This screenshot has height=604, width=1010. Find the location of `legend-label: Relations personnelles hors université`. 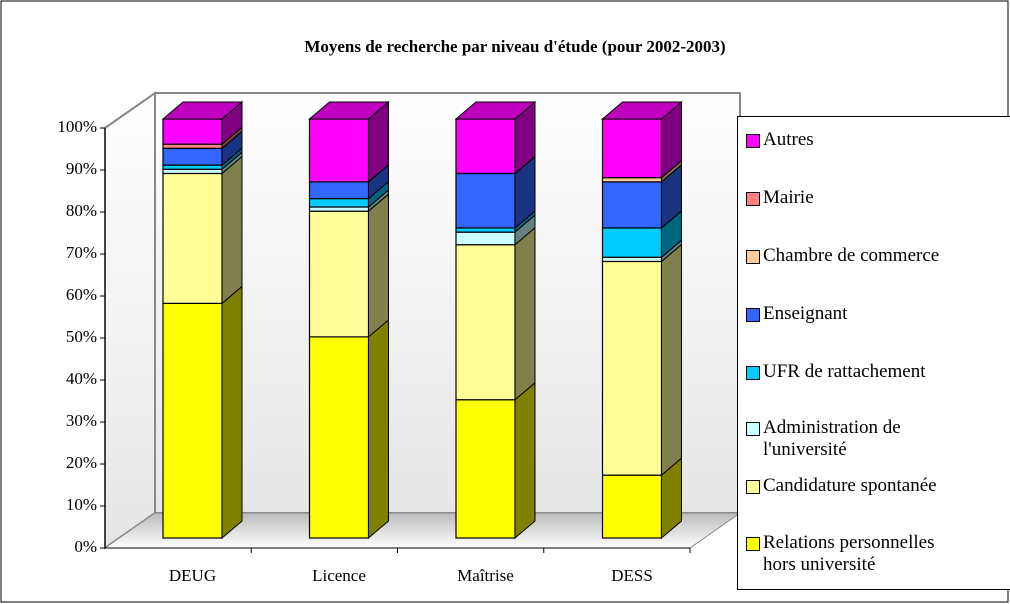

legend-label: Relations personnelles hors université is located at coordinates (849, 553).